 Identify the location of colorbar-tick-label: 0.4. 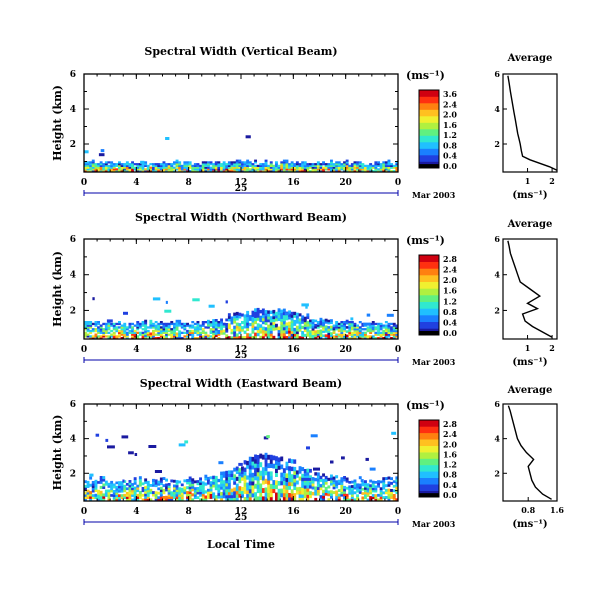
(450, 156).